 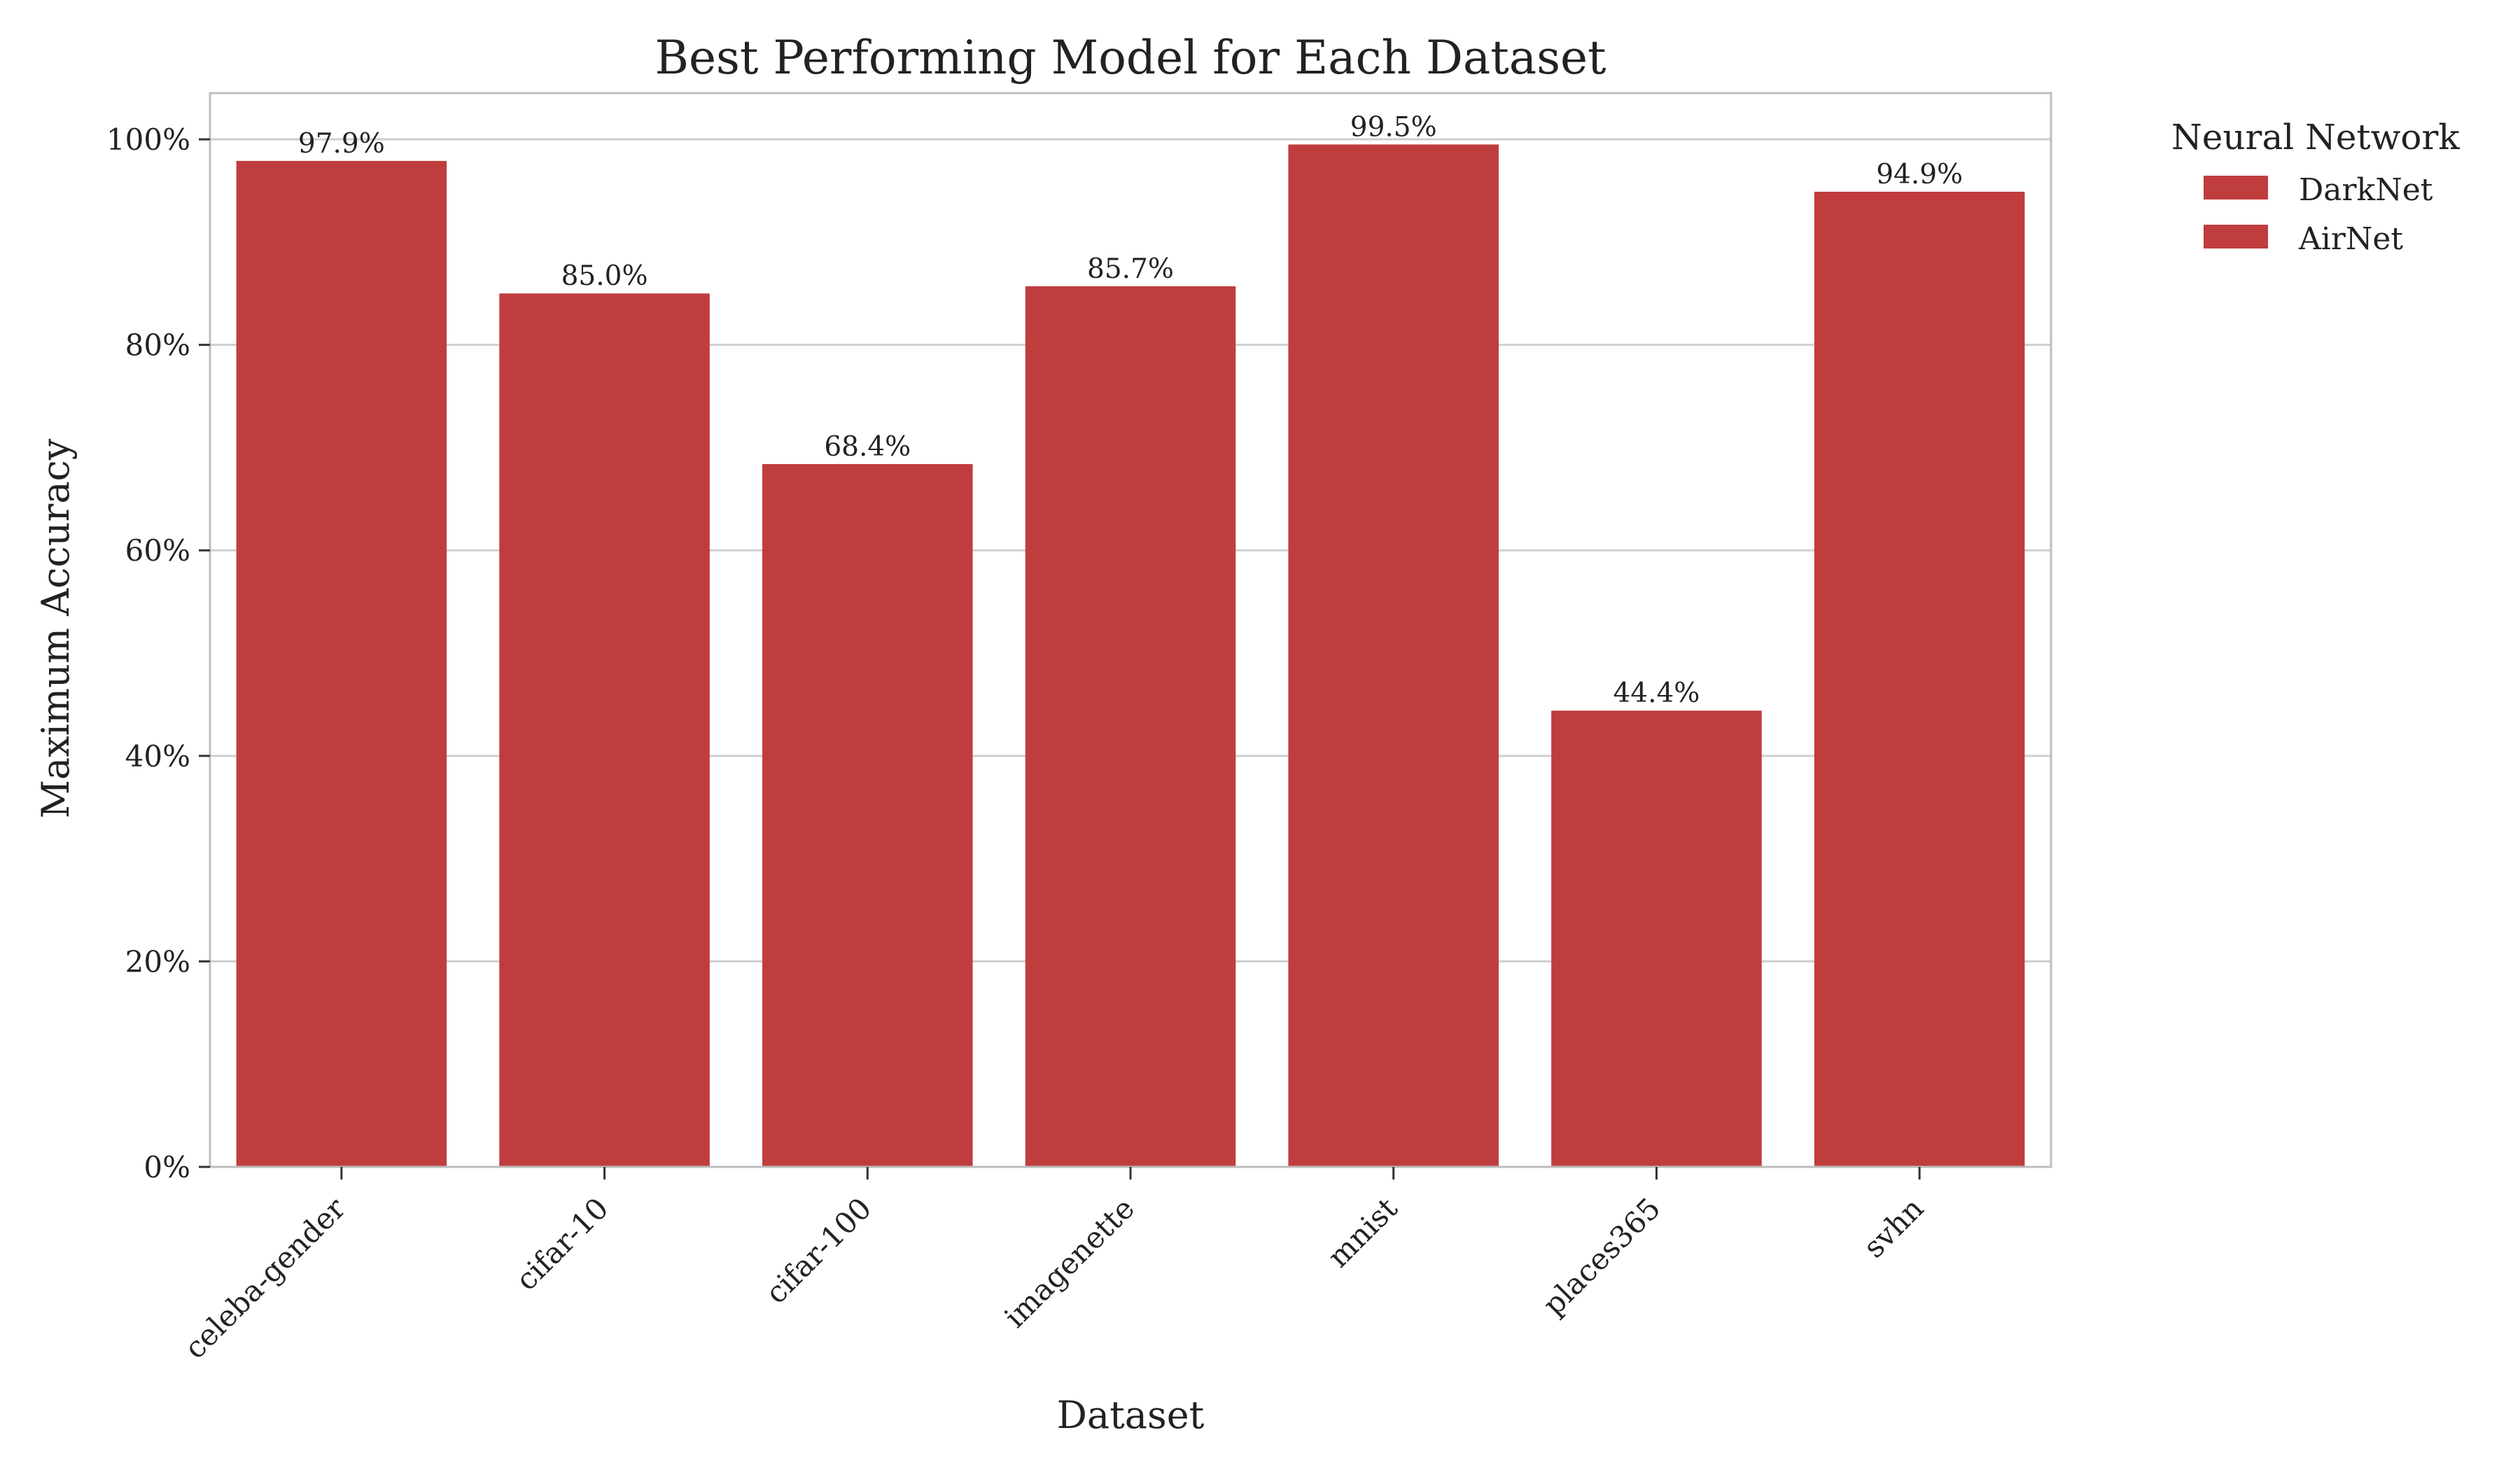 What do you see at coordinates (148, 139) in the screenshot?
I see `y-tick-label: 100%` at bounding box center [148, 139].